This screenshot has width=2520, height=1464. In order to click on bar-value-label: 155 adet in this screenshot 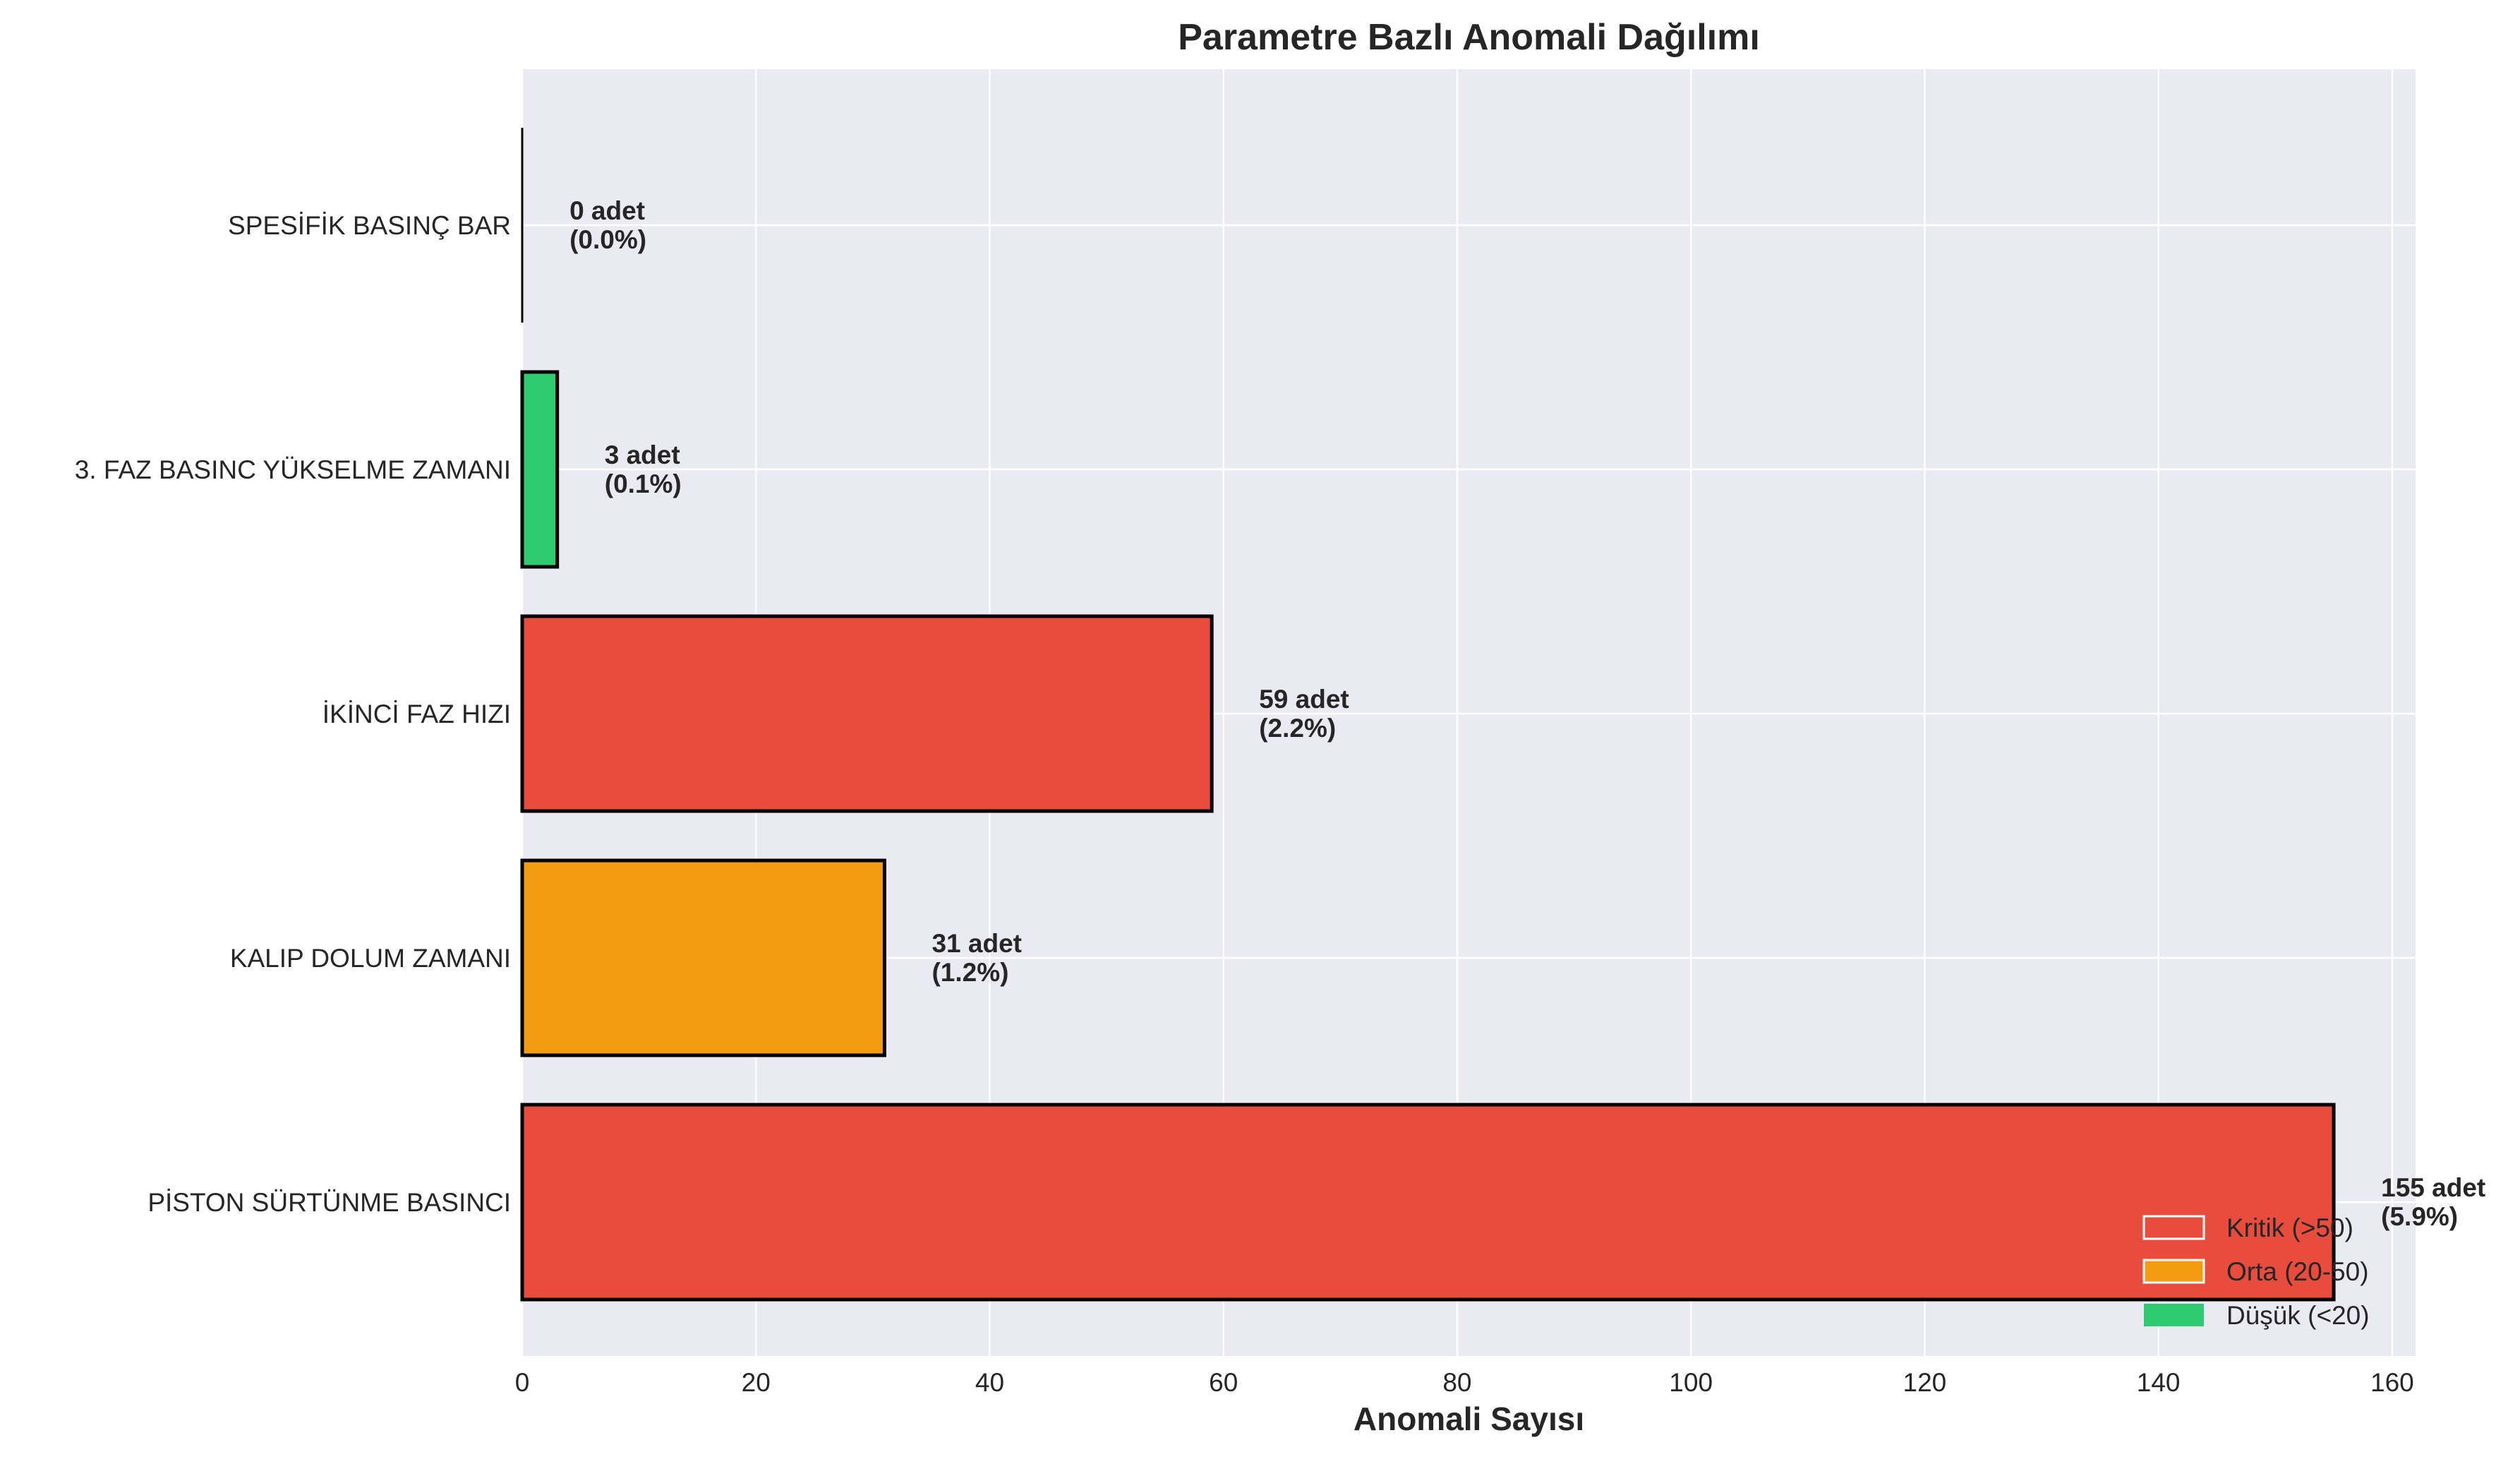, I will do `click(2433, 1188)`.